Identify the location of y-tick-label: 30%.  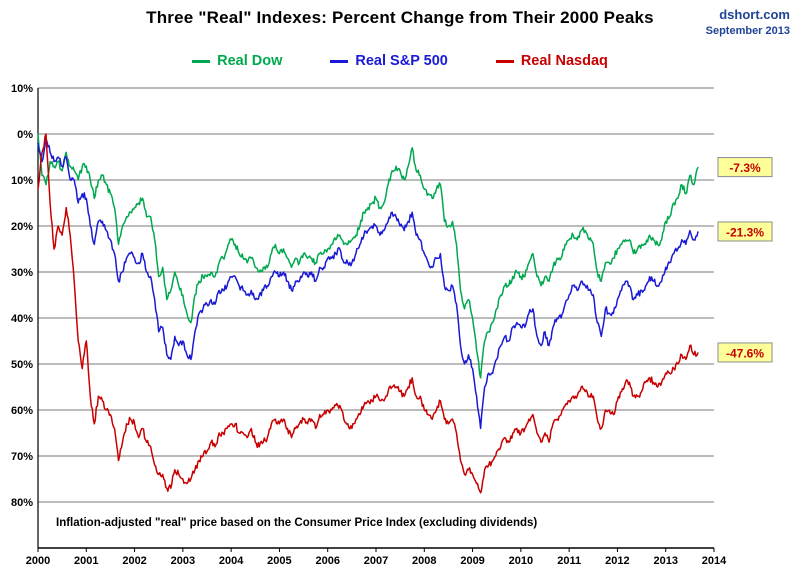
(22, 273).